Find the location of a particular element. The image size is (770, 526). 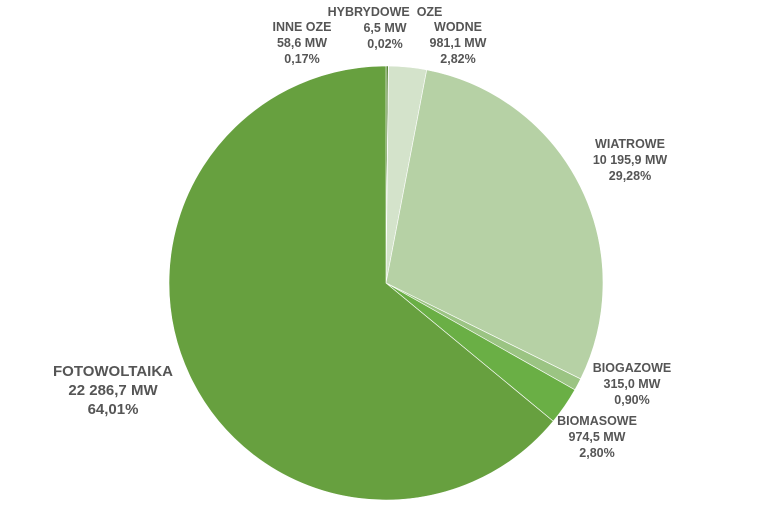

slice-percent: 0,02% is located at coordinates (384, 44).